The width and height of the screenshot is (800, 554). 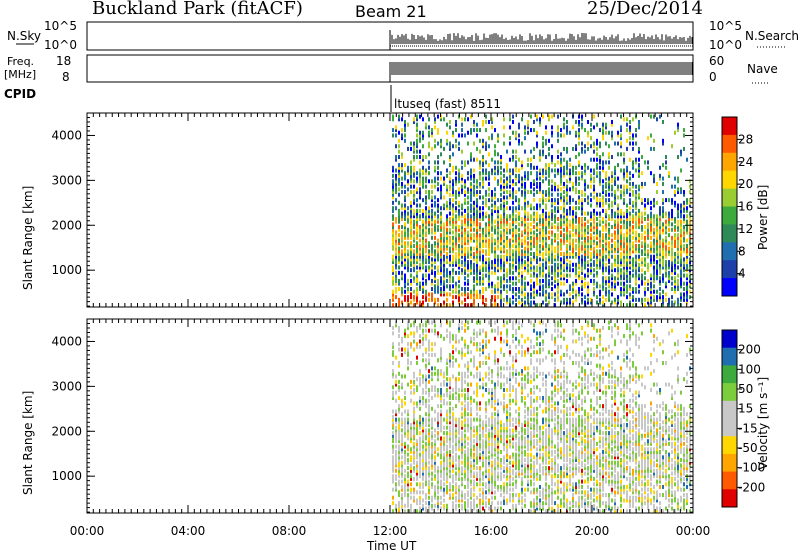 What do you see at coordinates (24, 36) in the screenshot?
I see `nsky-label: N.Sky` at bounding box center [24, 36].